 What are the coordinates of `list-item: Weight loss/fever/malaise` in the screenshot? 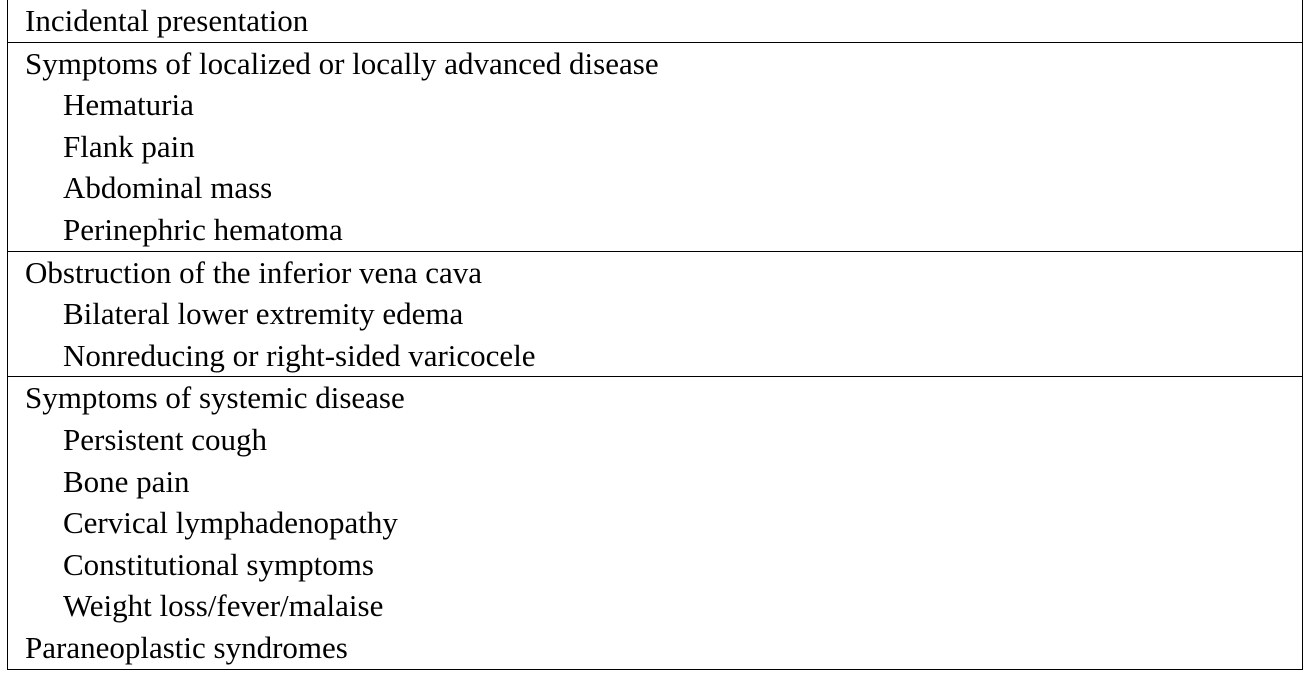 It's located at (223, 606).